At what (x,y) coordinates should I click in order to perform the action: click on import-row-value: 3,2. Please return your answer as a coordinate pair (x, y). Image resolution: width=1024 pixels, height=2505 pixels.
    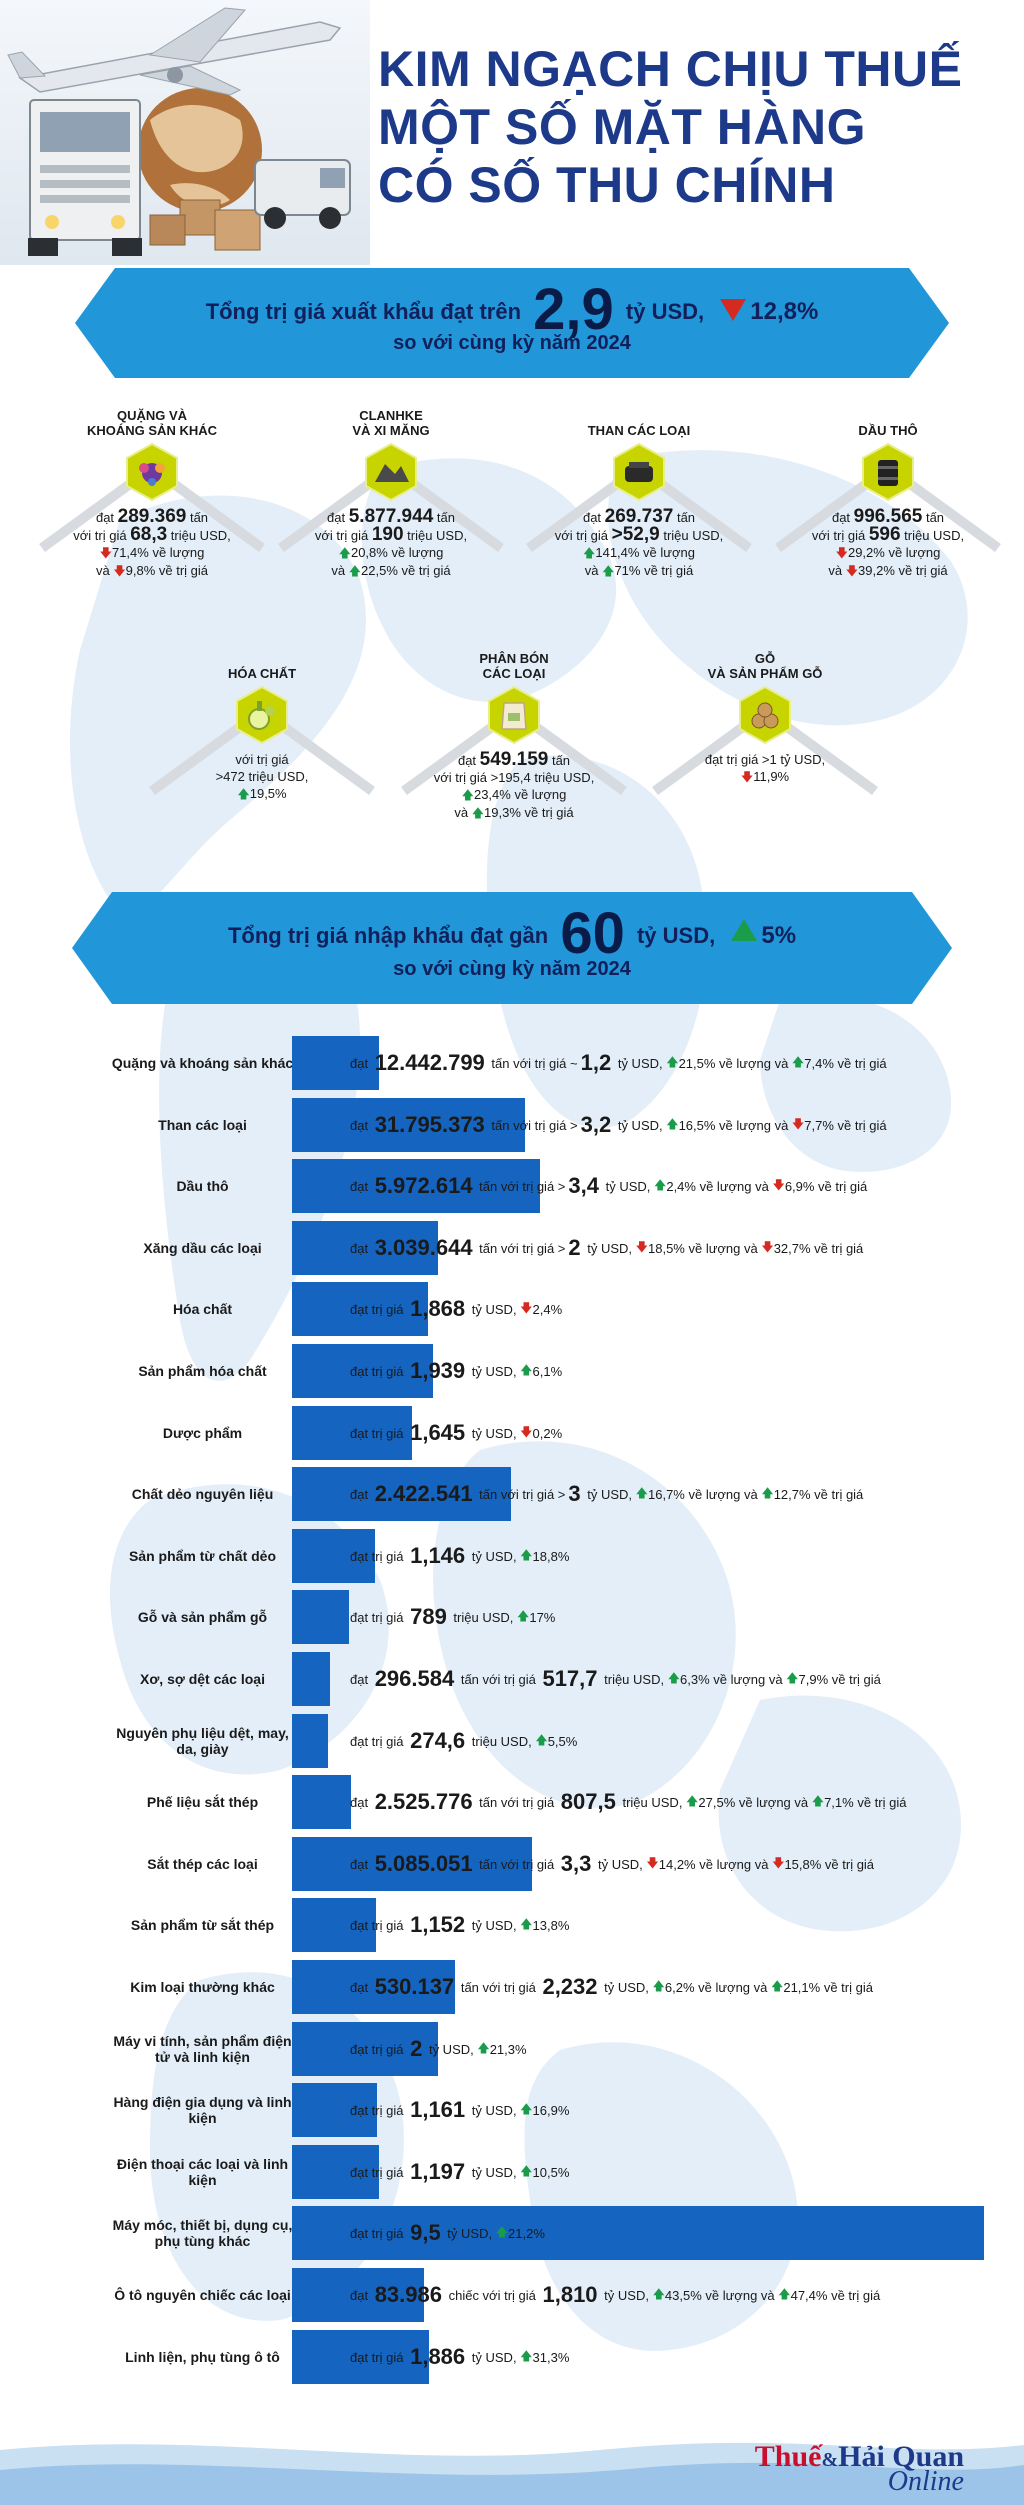
    Looking at the image, I should click on (596, 1124).